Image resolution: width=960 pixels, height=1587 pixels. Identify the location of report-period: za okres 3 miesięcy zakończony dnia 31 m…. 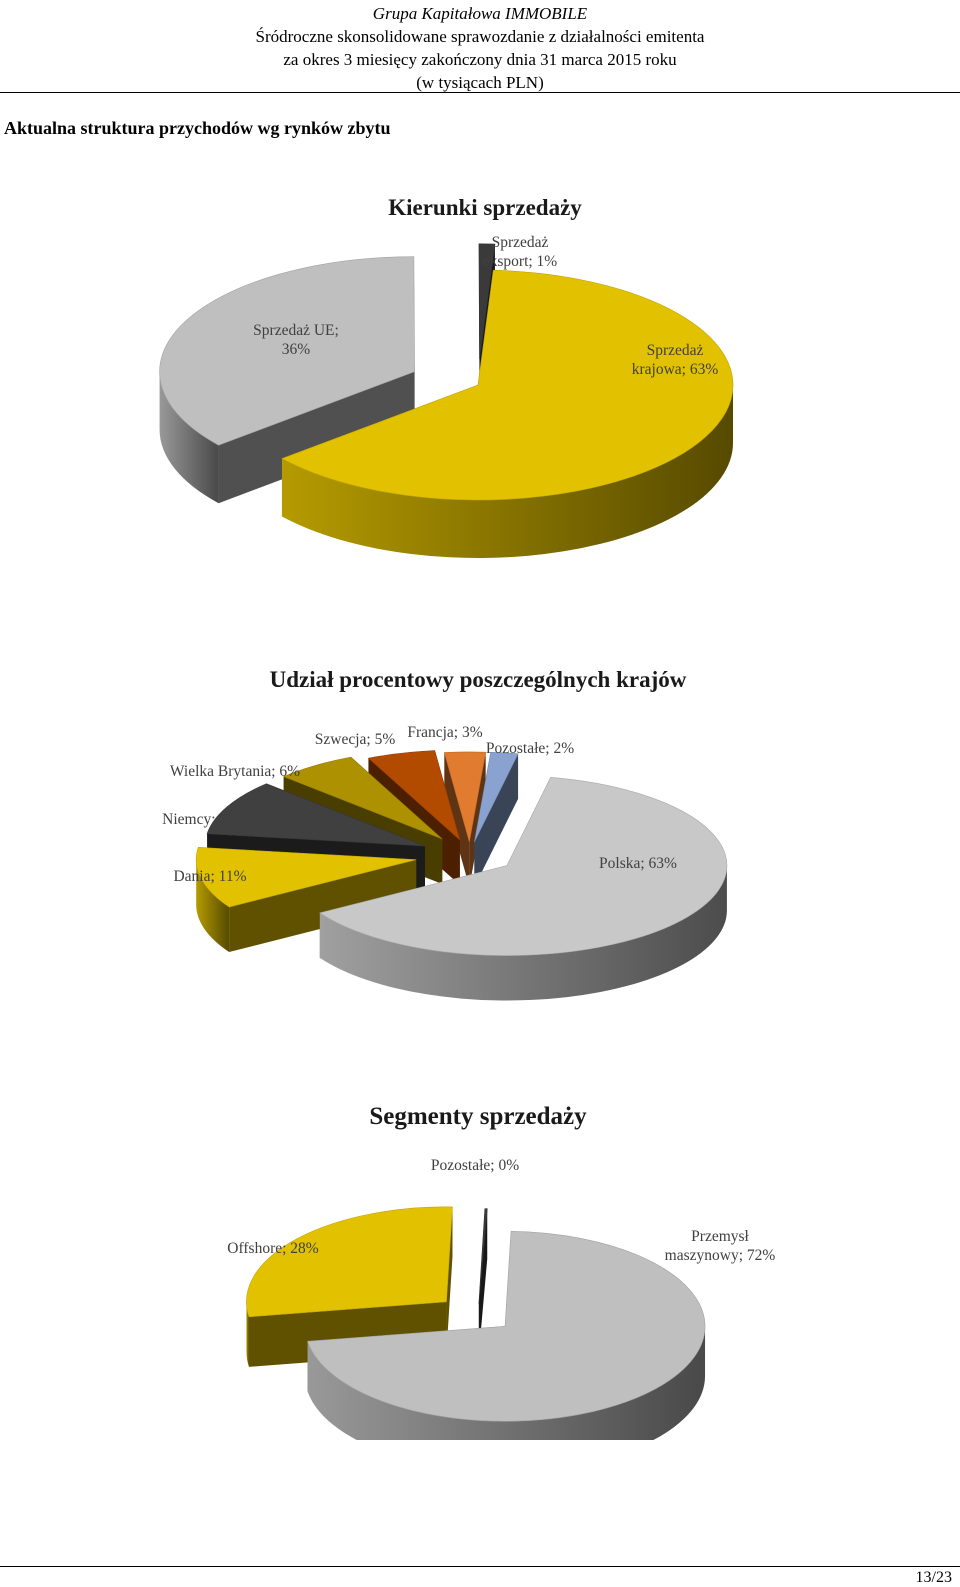
(480, 59).